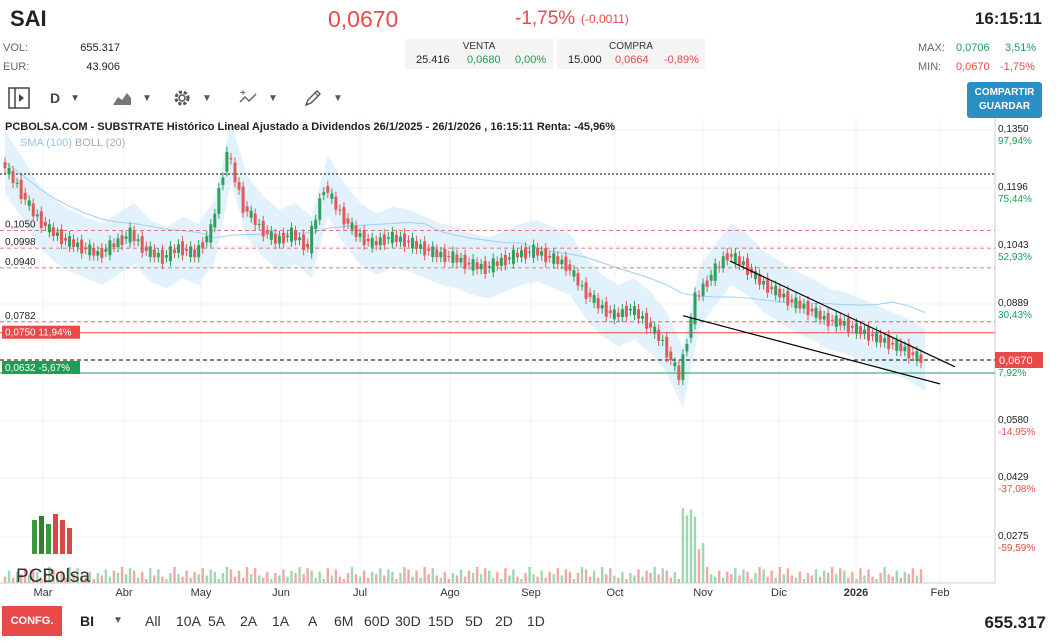 This screenshot has height=643, width=1058. I want to click on x-tick-label: Abr, so click(123, 593).